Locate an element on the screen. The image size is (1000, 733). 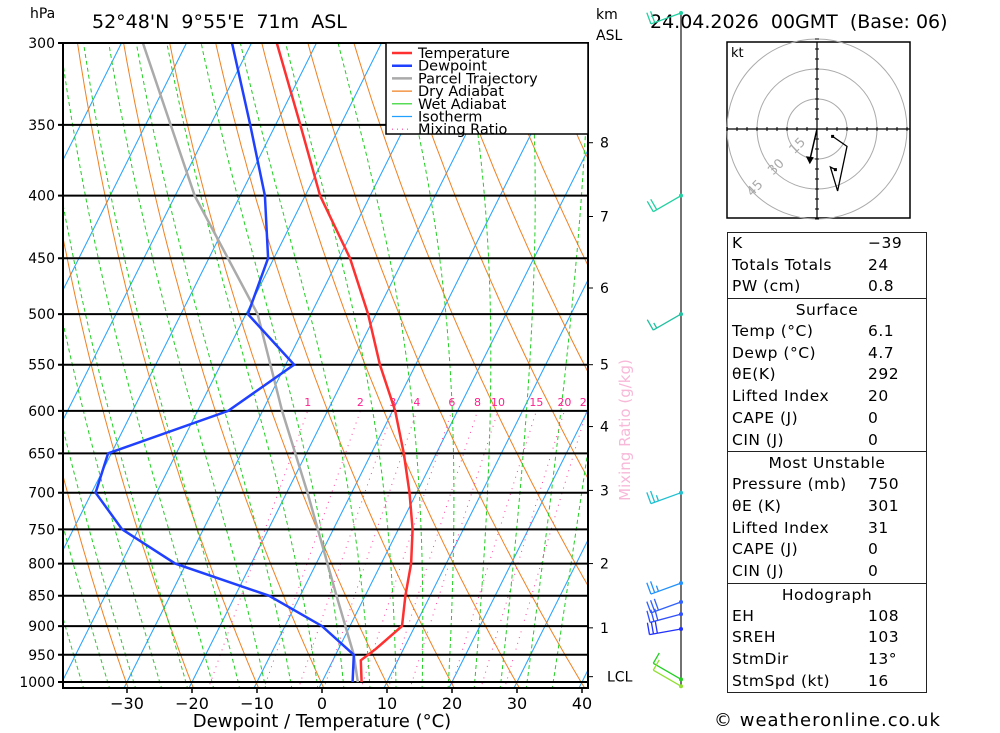
pressure-tick-label: 850 is located at coordinates (41, 597).